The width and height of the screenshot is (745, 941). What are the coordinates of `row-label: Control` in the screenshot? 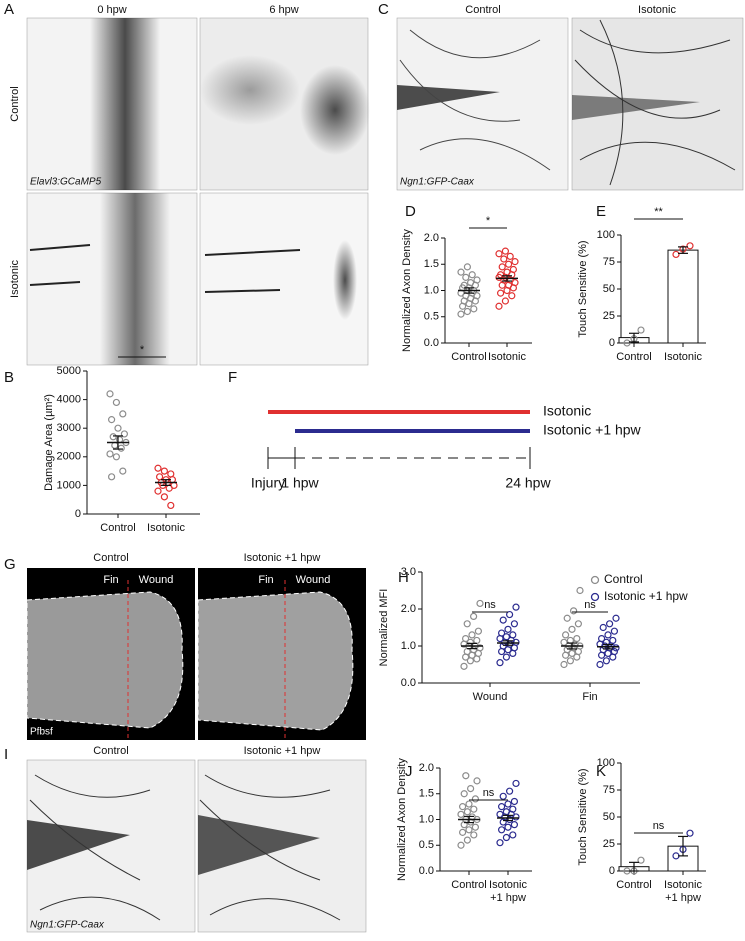 It's located at (15, 103).